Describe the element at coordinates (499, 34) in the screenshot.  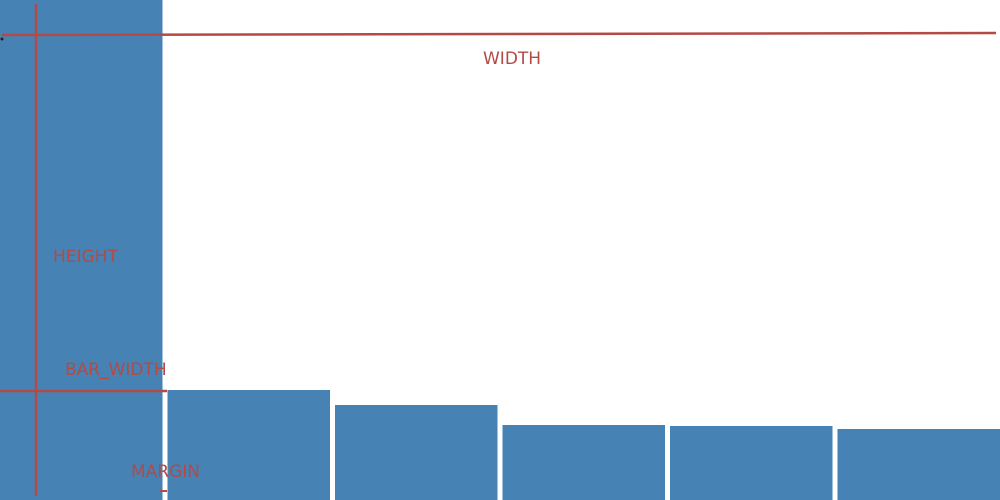
I see `width-dimension-line` at that location.